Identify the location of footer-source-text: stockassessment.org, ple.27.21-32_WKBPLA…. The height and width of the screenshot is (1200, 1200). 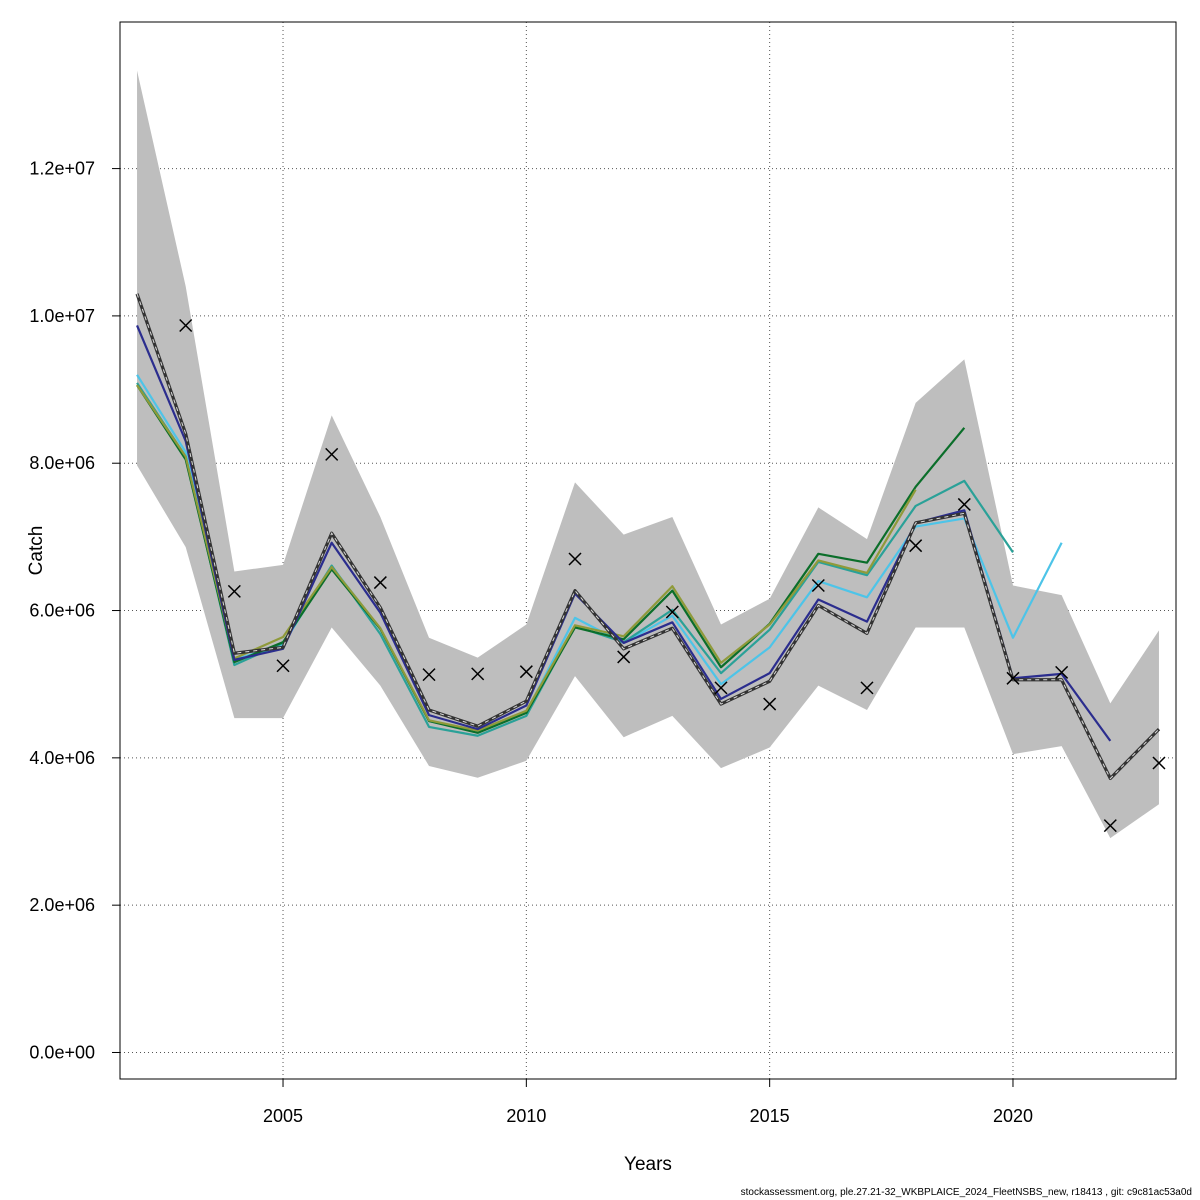
(966, 1192).